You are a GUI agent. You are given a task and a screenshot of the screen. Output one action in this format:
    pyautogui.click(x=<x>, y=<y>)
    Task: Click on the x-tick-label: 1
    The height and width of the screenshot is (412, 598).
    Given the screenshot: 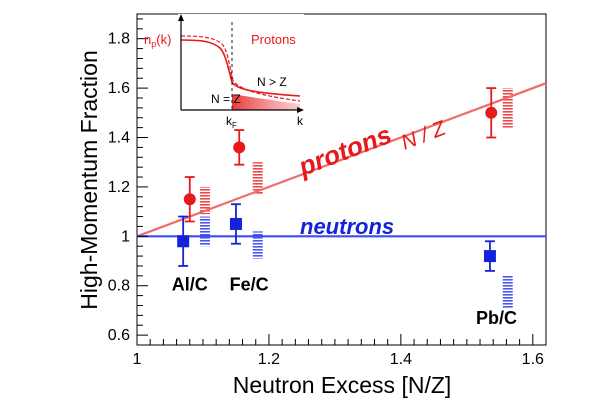 What is the action you would take?
    pyautogui.click(x=137, y=359)
    